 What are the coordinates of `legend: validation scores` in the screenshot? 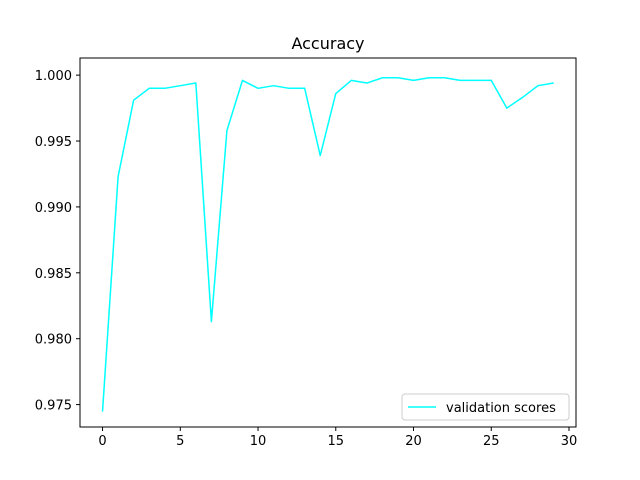 It's located at (485, 407).